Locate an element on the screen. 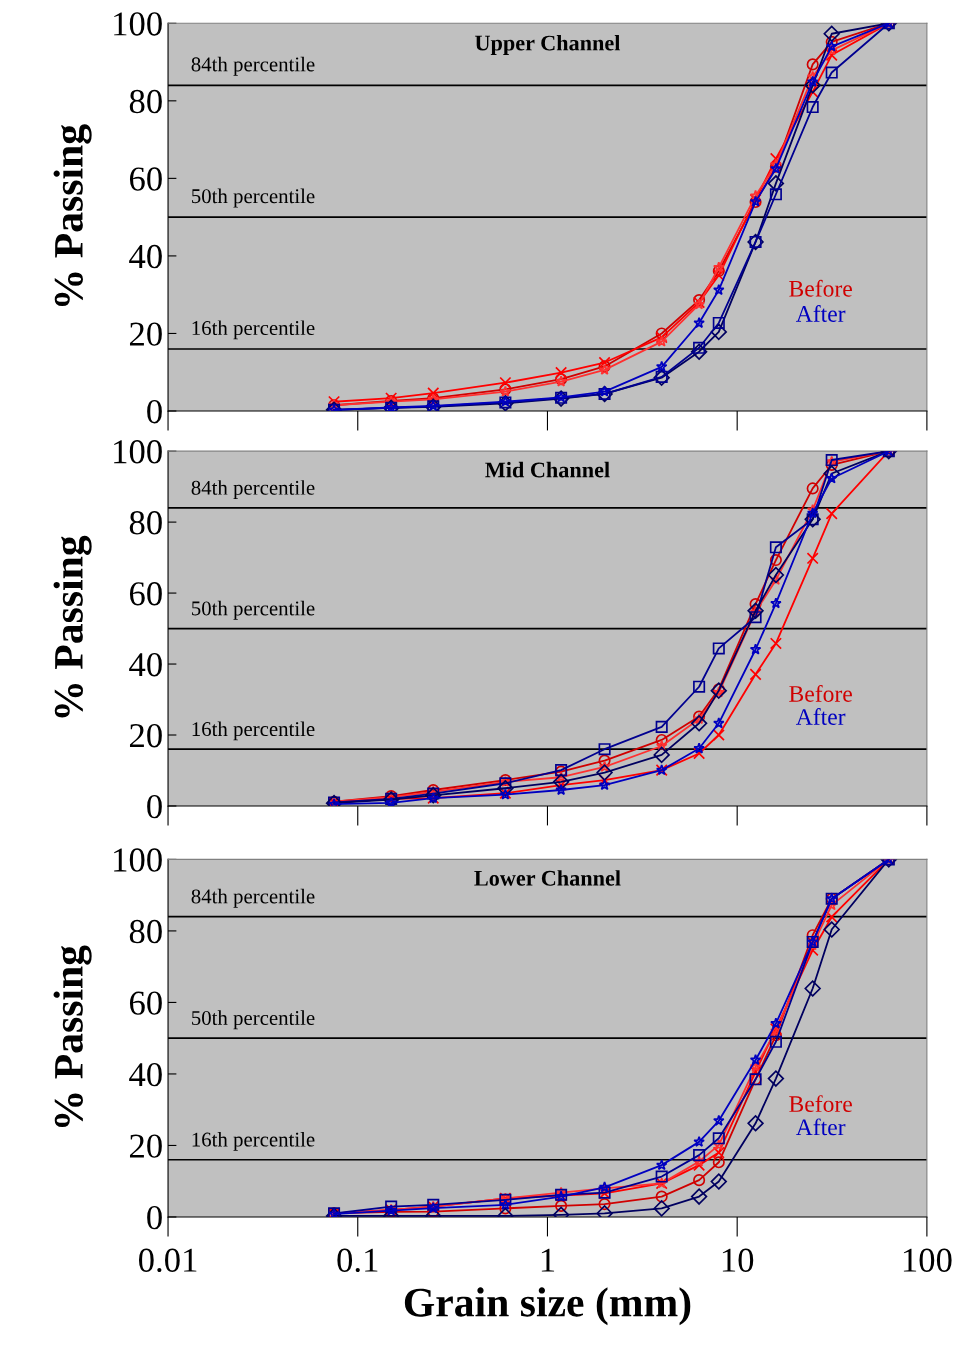 The height and width of the screenshot is (1370, 963). x-tick-label: 0.1 is located at coordinates (357, 1260).